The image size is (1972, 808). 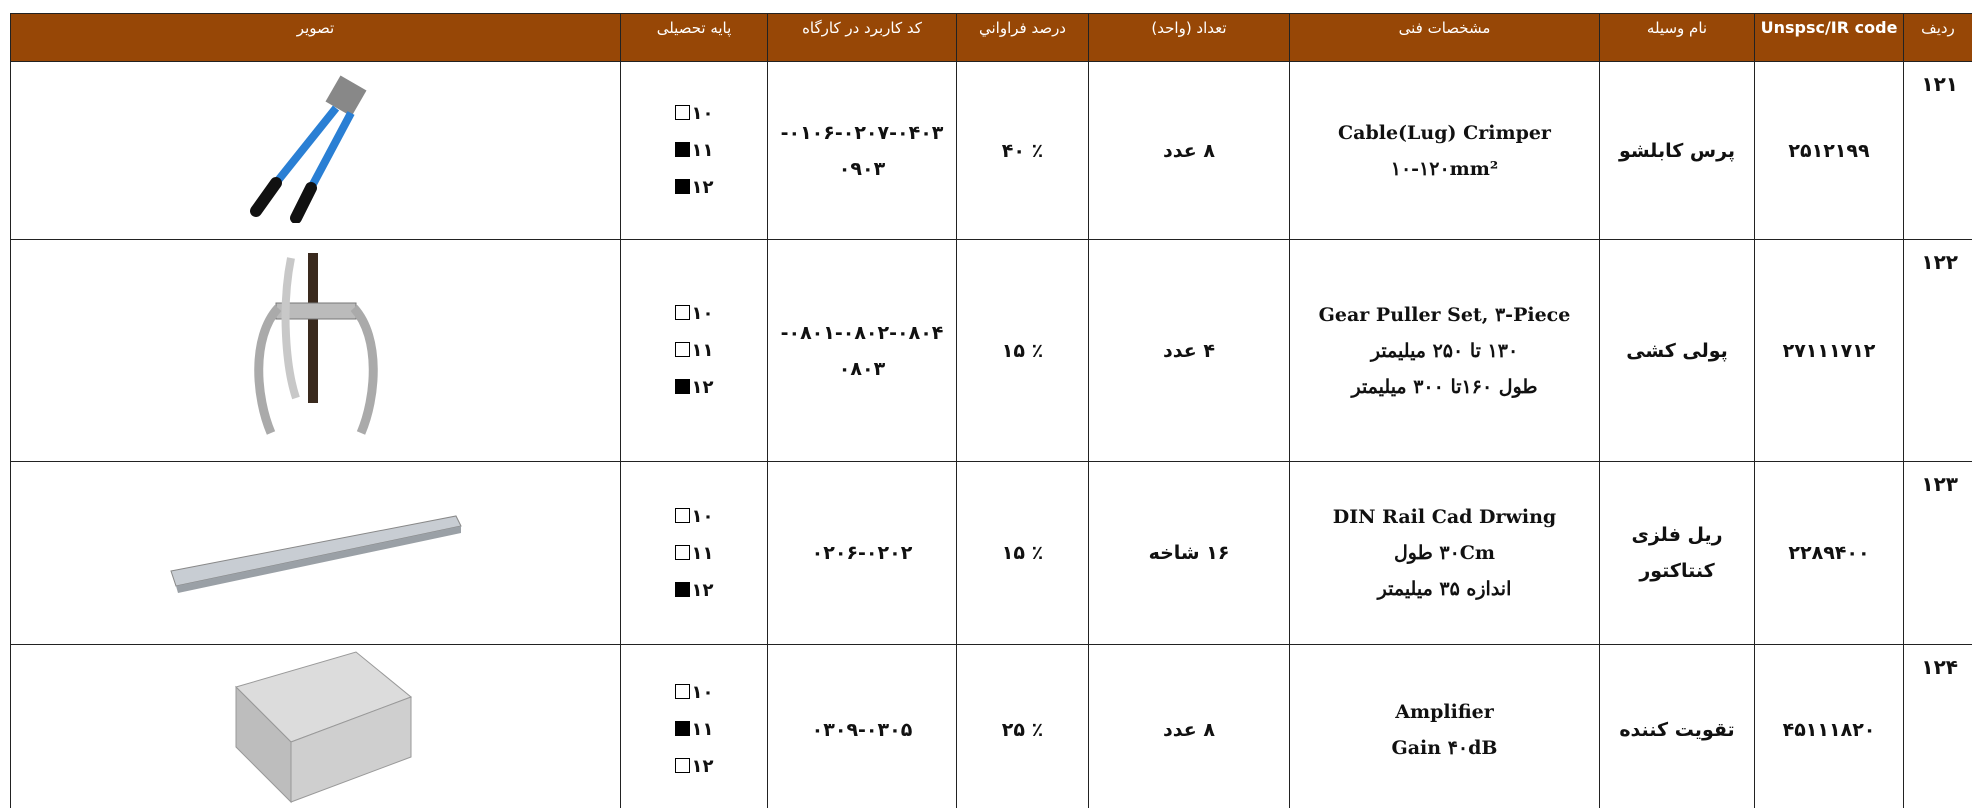 What do you see at coordinates (1677, 535) in the screenshot?
I see `item-name-line: ریل فلزی` at bounding box center [1677, 535].